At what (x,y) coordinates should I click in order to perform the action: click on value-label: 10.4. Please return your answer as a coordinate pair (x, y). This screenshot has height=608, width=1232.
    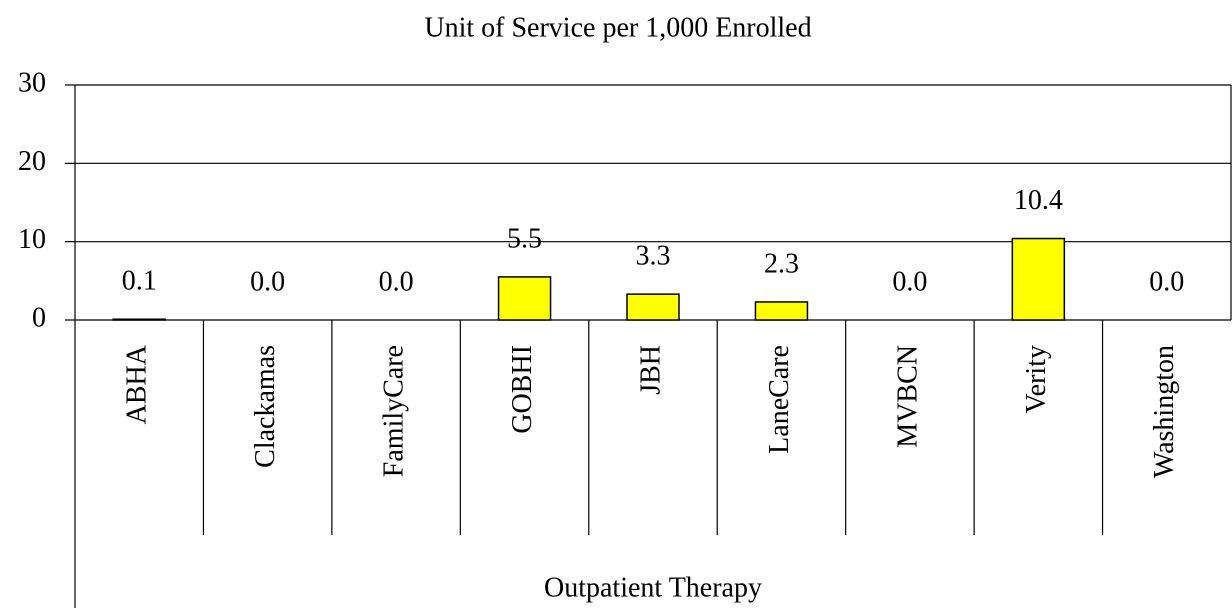
    Looking at the image, I should click on (1038, 200).